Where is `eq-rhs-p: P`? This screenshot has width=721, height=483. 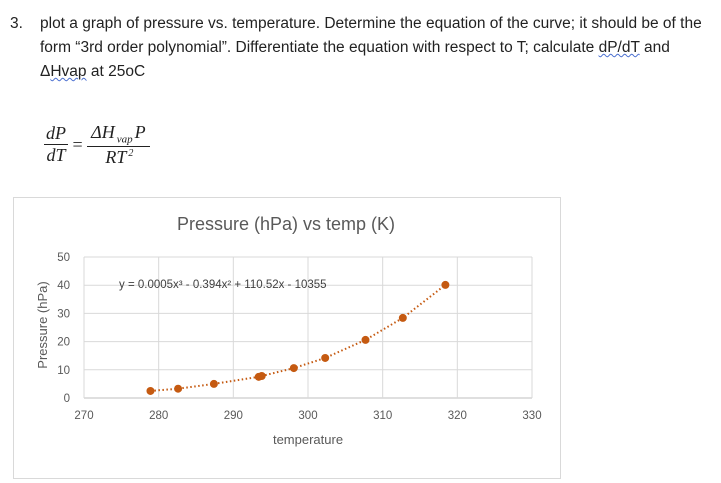 eq-rhs-p: P is located at coordinates (140, 132).